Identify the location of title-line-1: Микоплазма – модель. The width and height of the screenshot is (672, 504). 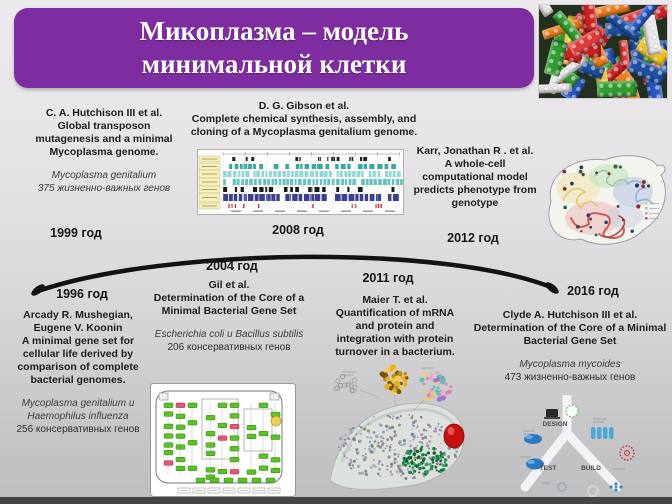
(274, 31).